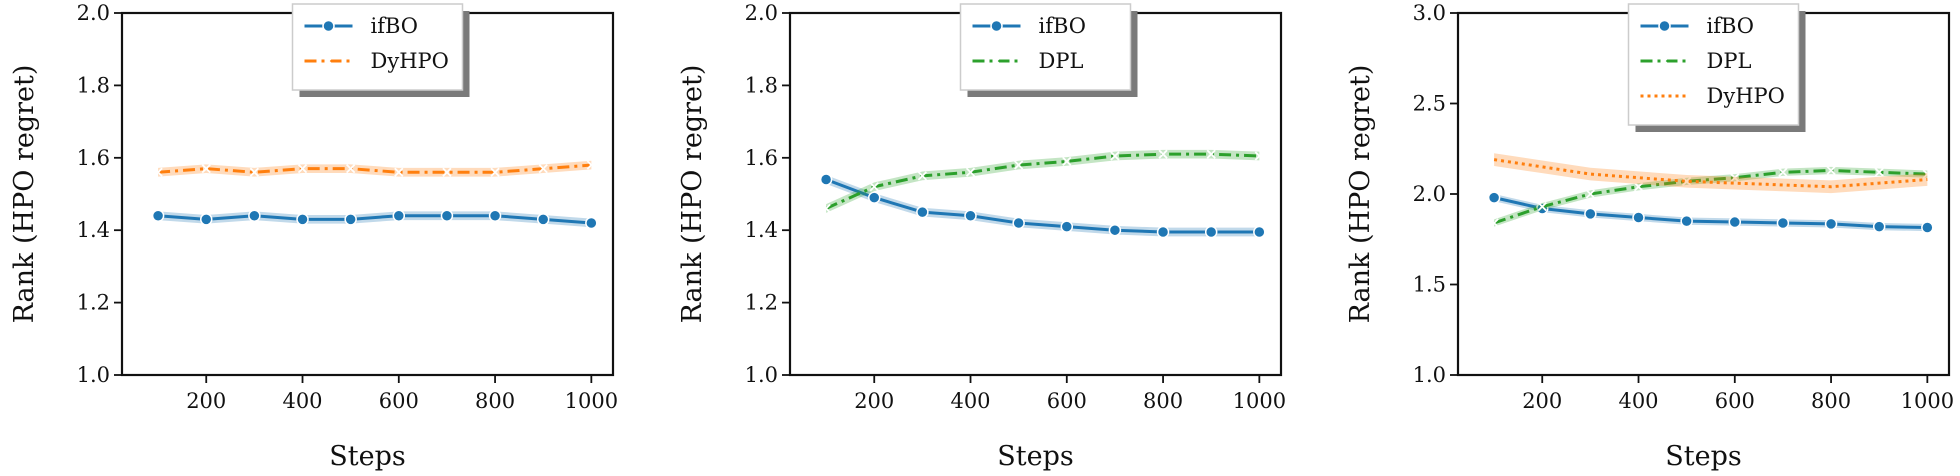 This screenshot has width=1960, height=476. I want to click on series-1-band, so click(1711, 213).